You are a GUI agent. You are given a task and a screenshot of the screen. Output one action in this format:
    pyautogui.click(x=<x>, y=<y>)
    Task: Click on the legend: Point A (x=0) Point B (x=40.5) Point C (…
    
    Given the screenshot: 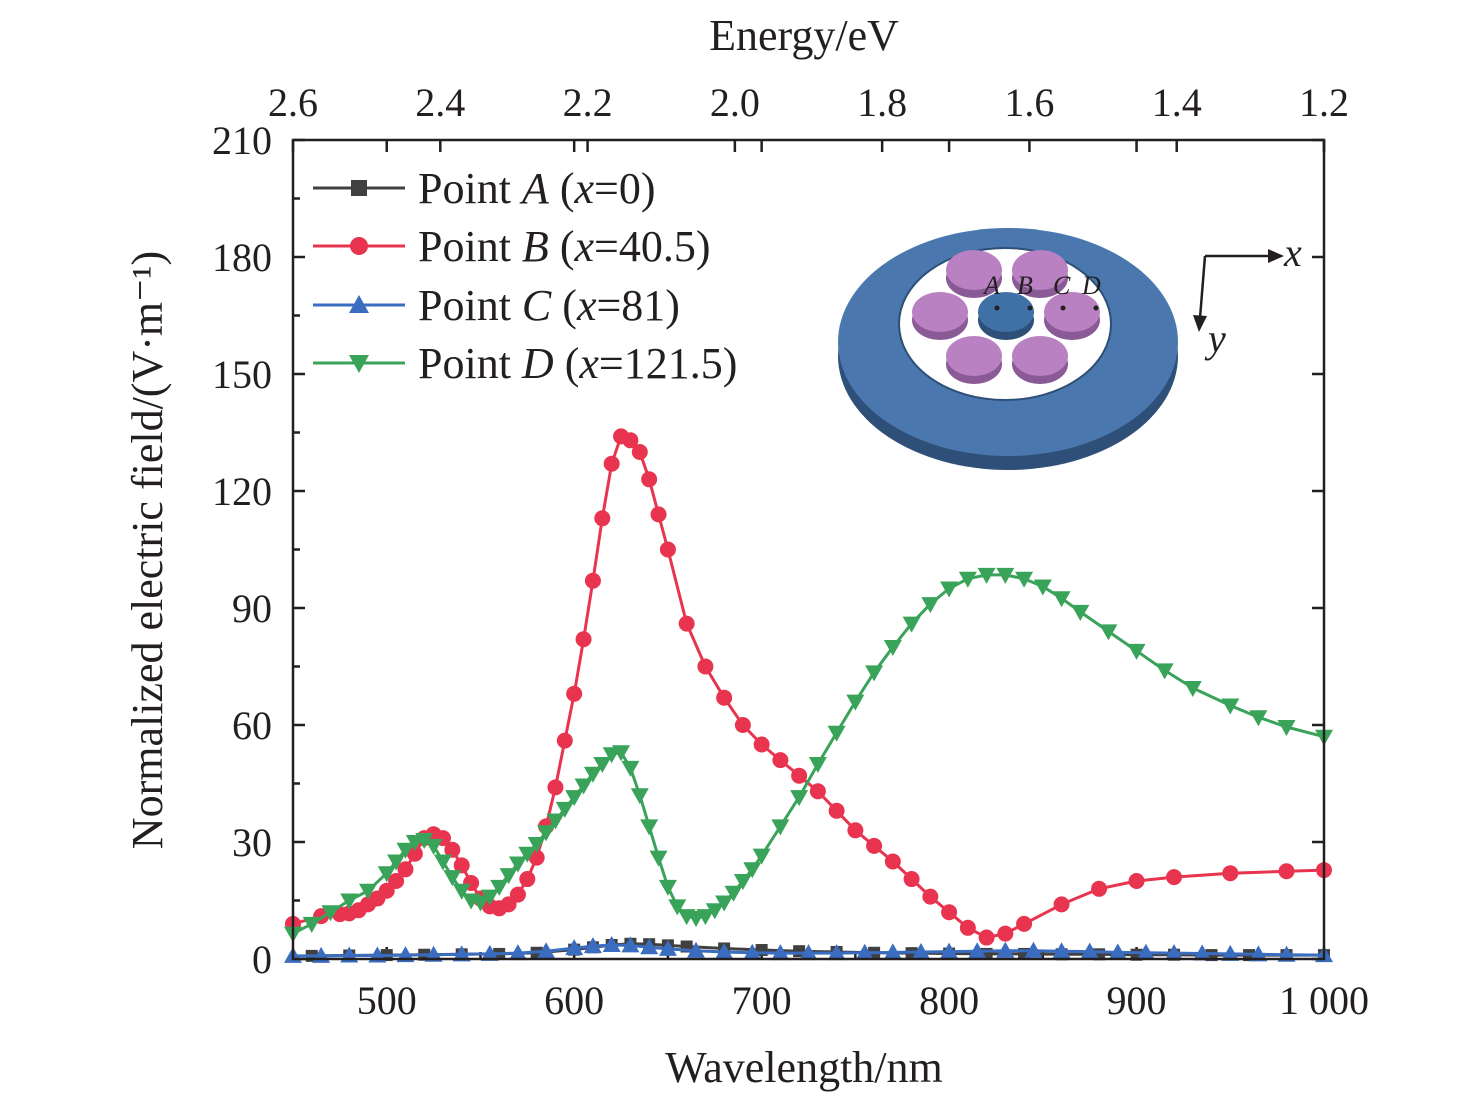 What is the action you would take?
    pyautogui.click(x=525, y=276)
    